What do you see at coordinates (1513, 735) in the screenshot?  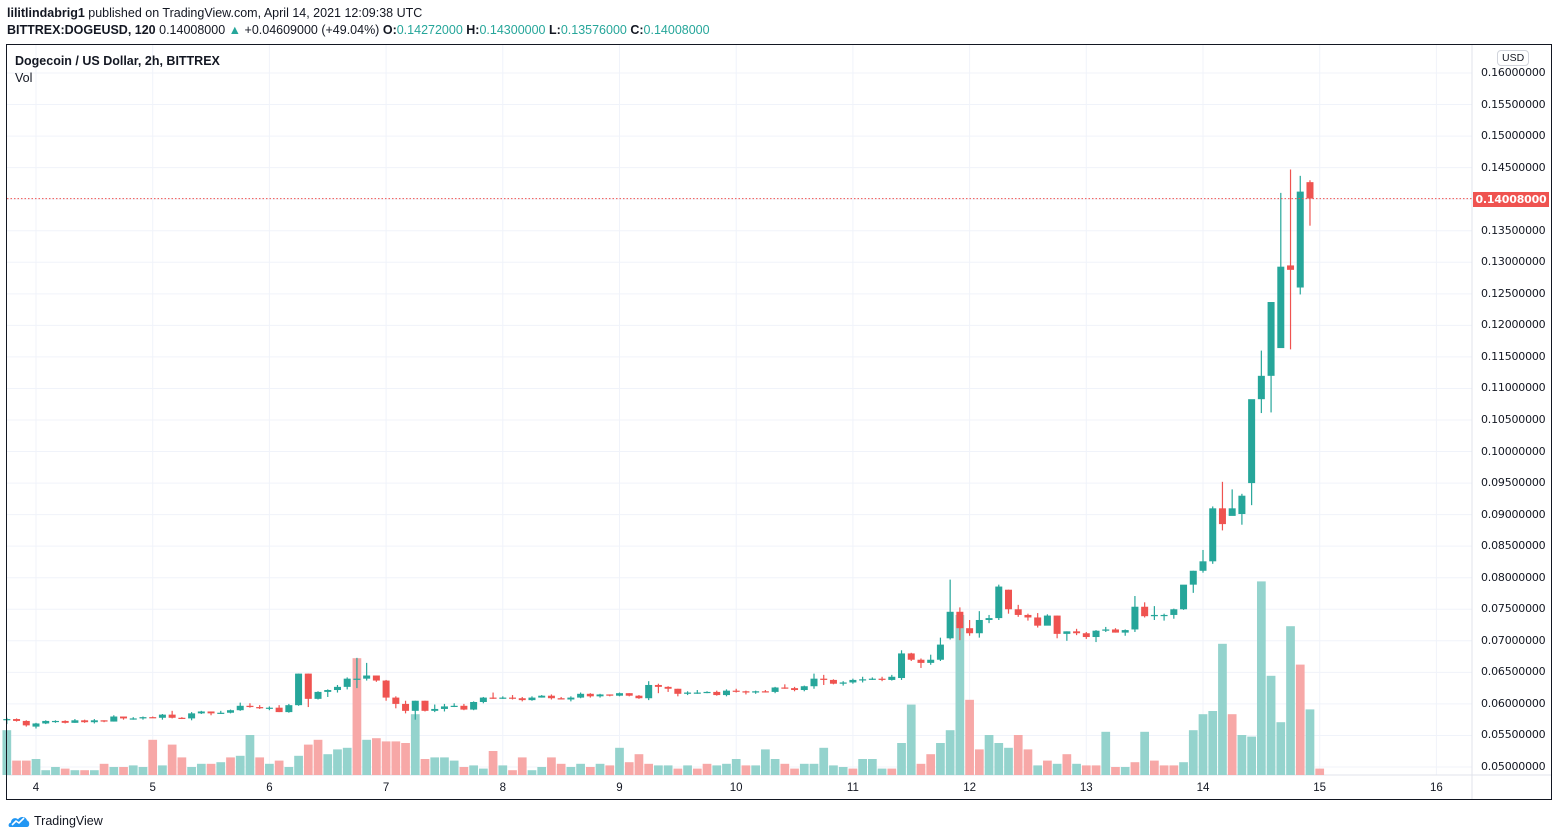 I see `price-tick-label: 0.05500000` at bounding box center [1513, 735].